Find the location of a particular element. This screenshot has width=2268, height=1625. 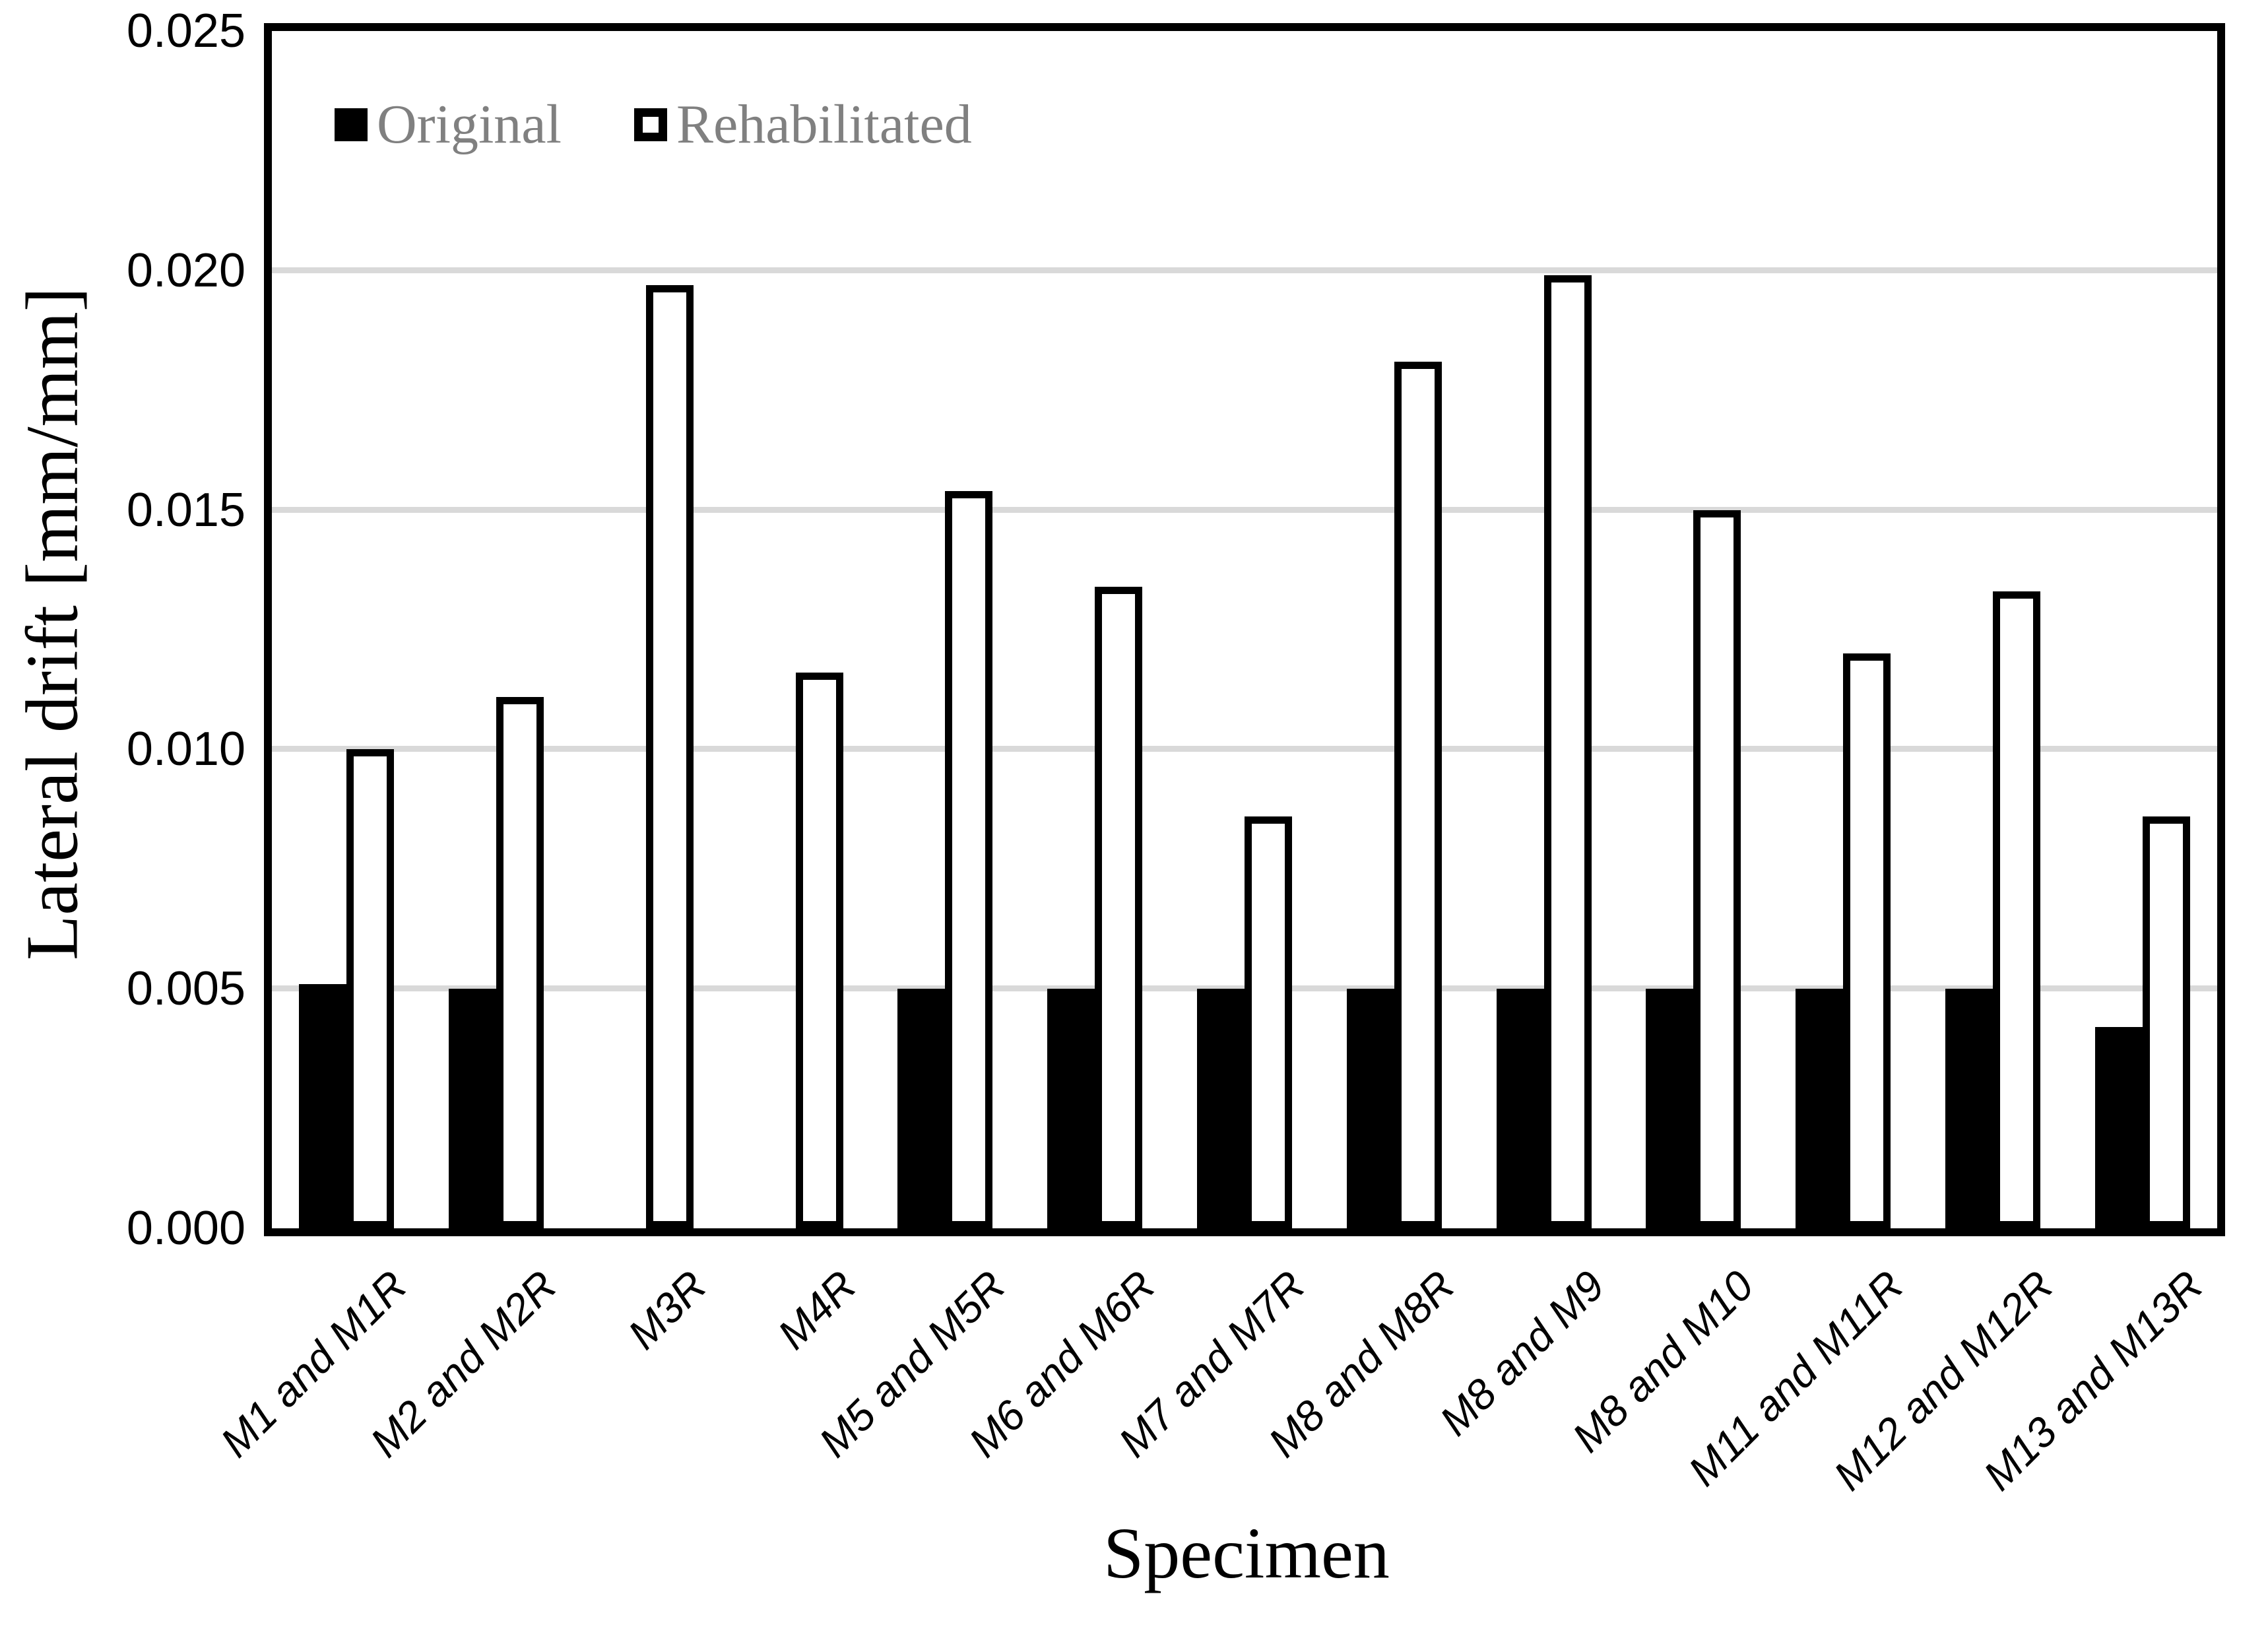

gridline-0.015 is located at coordinates (1245, 509).